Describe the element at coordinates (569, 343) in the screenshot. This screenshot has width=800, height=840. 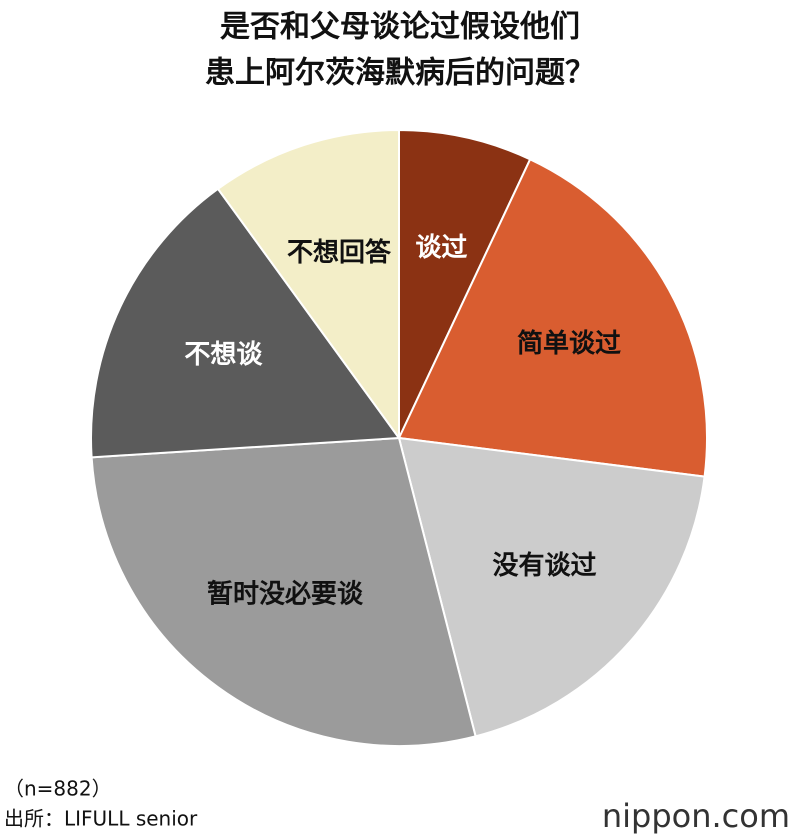
I see `slice-label: 简单谈过` at that location.